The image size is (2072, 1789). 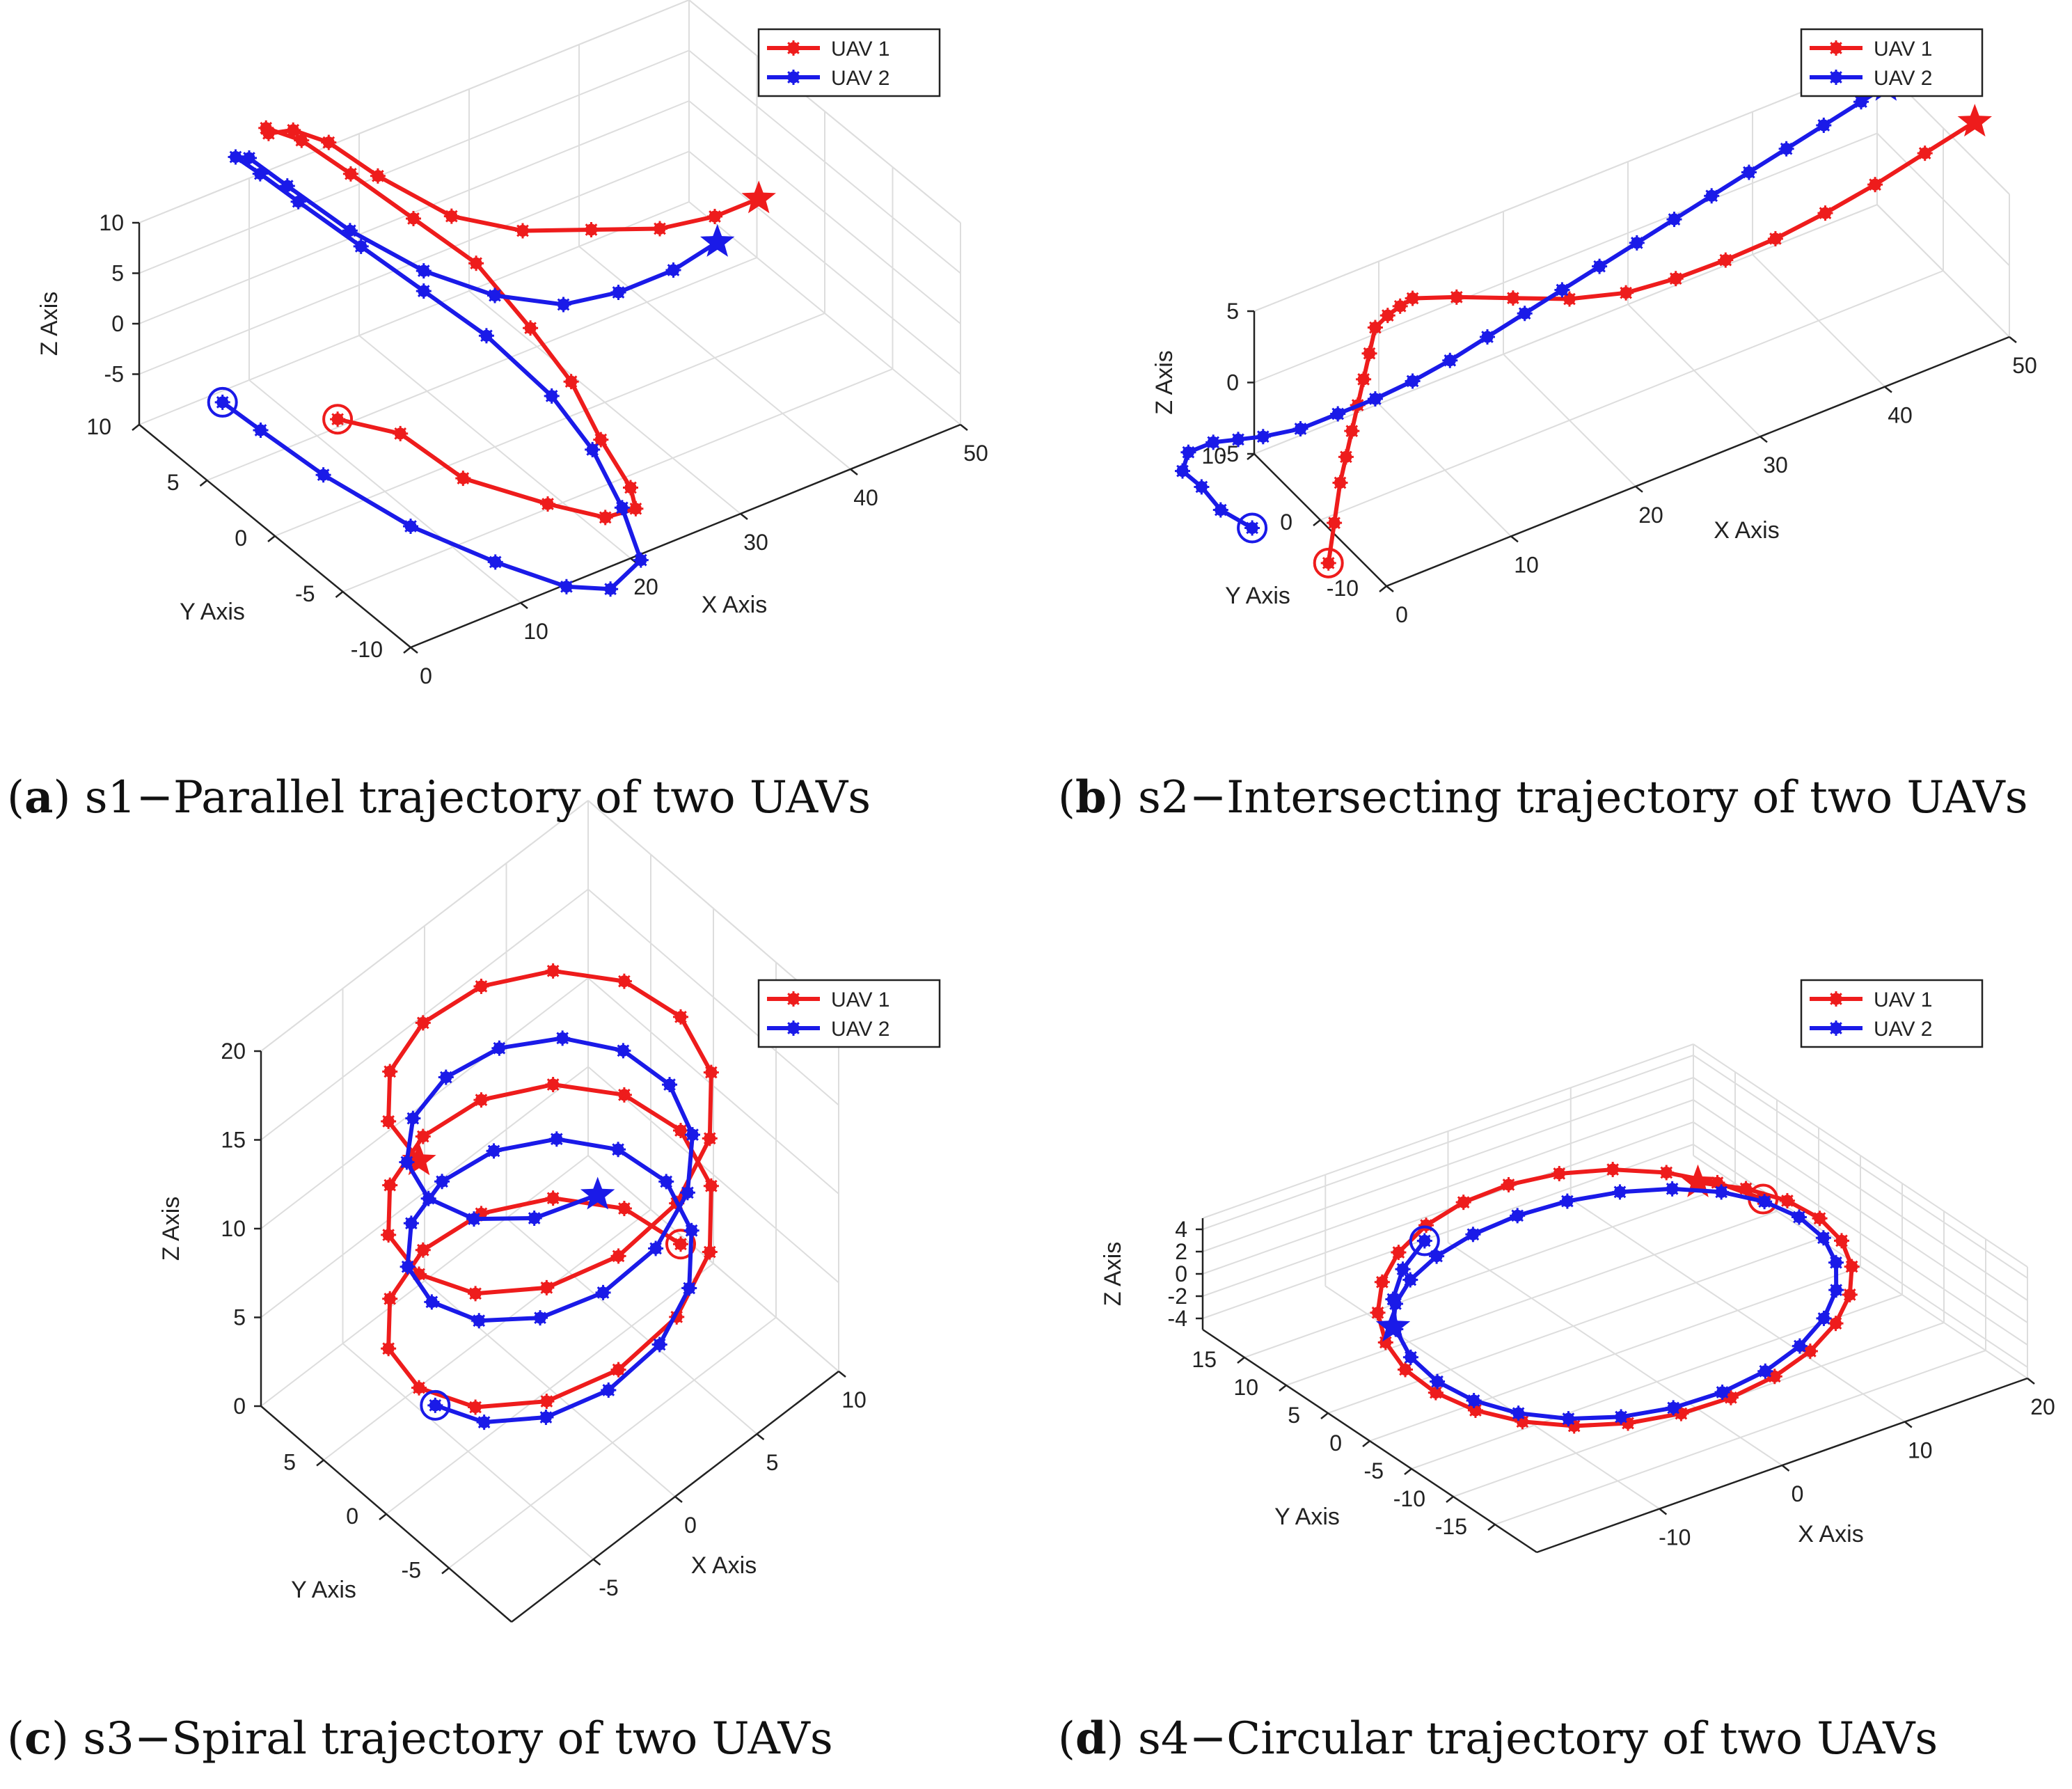 I want to click on series-2-line, so click(x=549, y=1230).